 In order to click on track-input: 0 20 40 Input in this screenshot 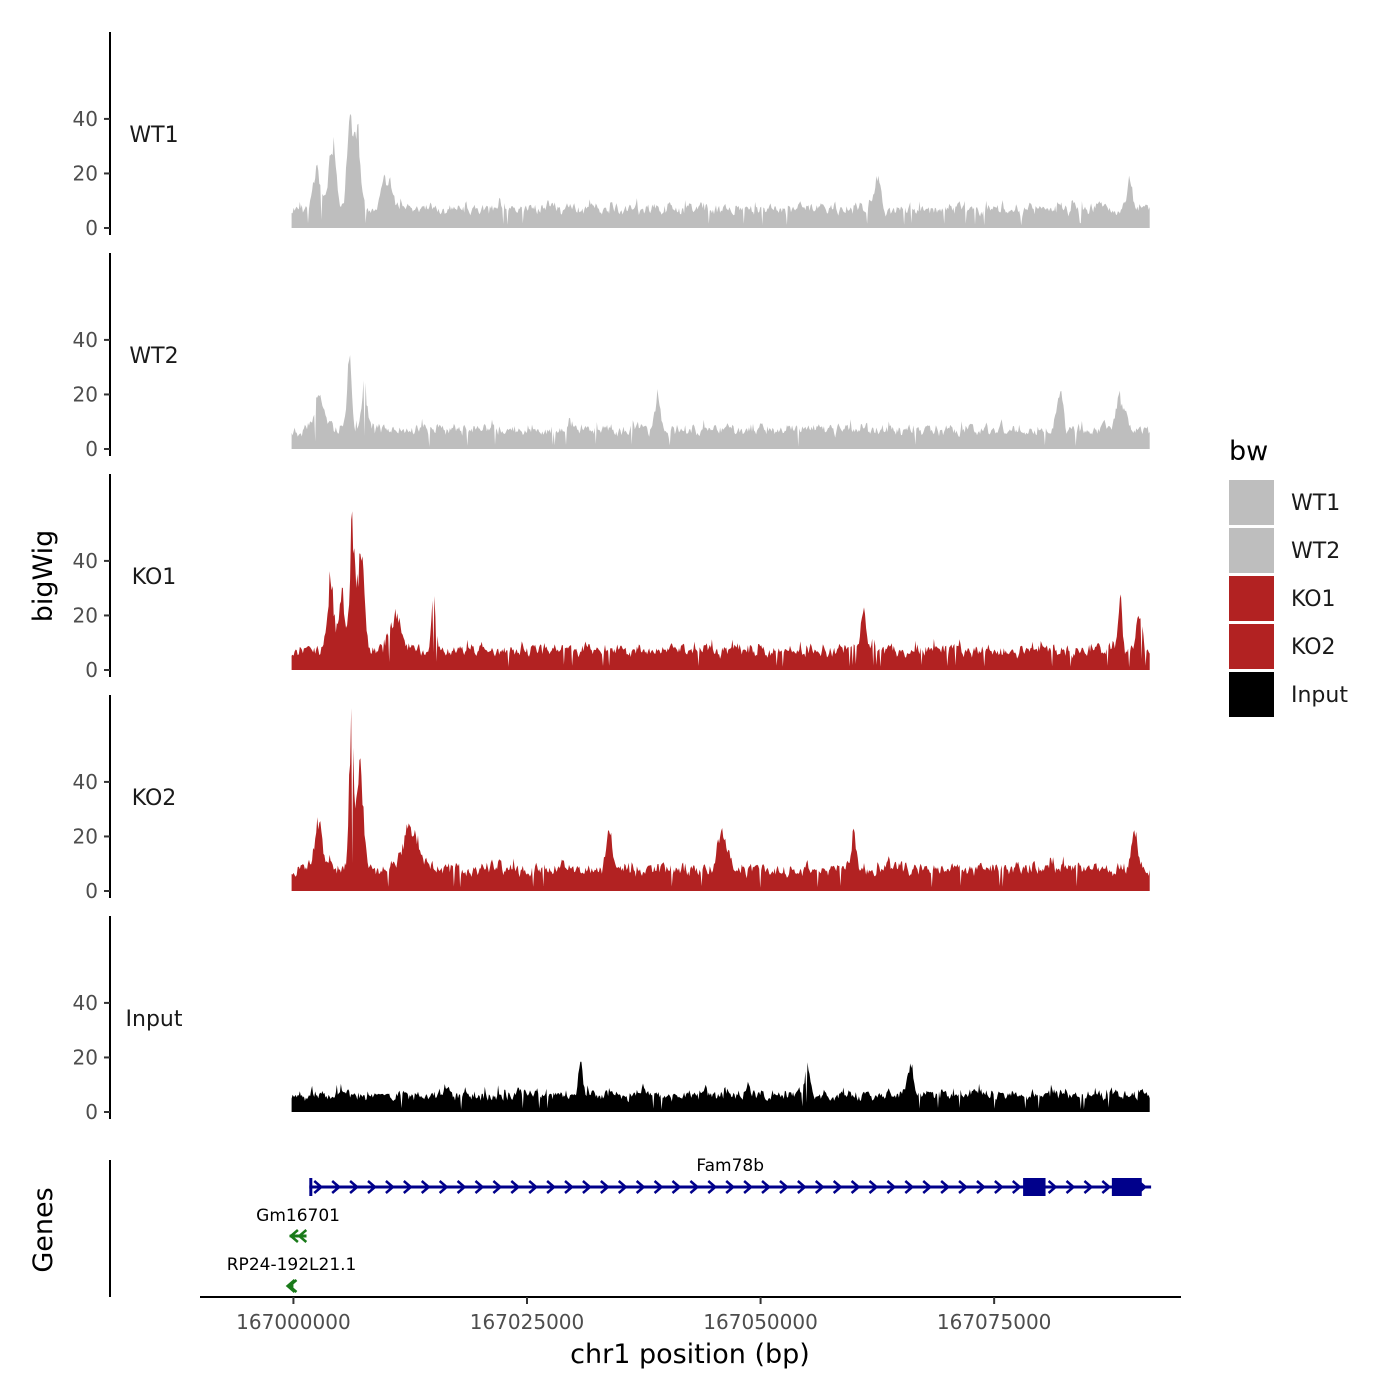, I will do `click(611, 1020)`.